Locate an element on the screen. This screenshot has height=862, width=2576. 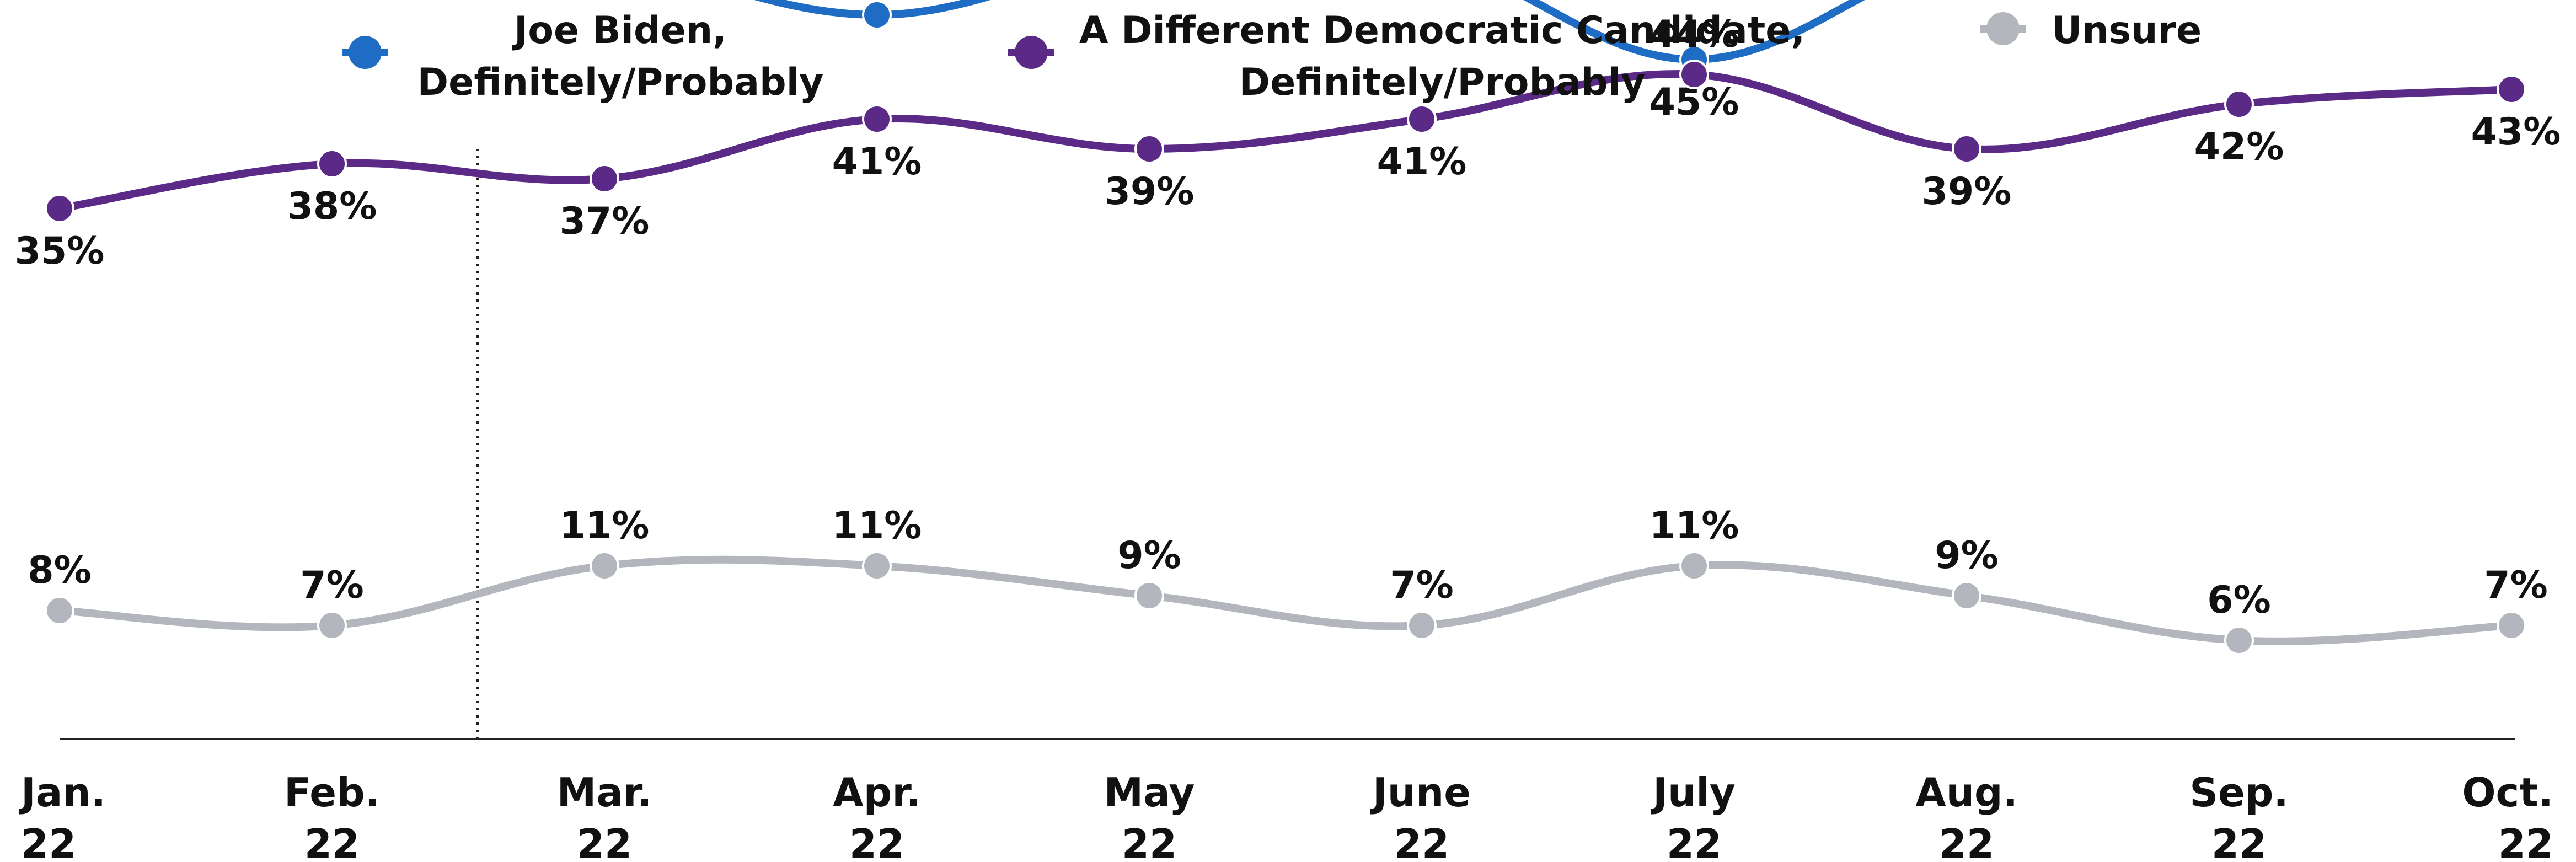
x-tick-label-month: Feb. is located at coordinates (332, 792).